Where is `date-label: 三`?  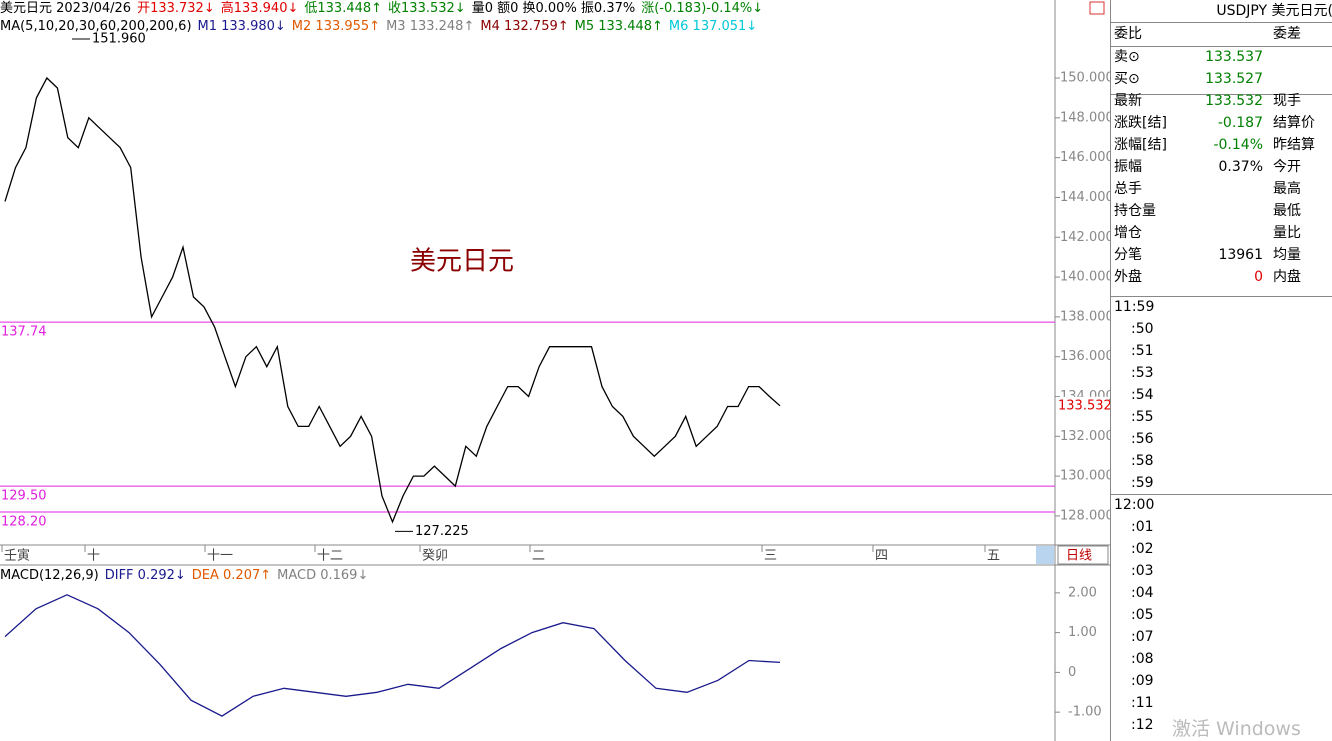
date-label: 三 is located at coordinates (770, 556).